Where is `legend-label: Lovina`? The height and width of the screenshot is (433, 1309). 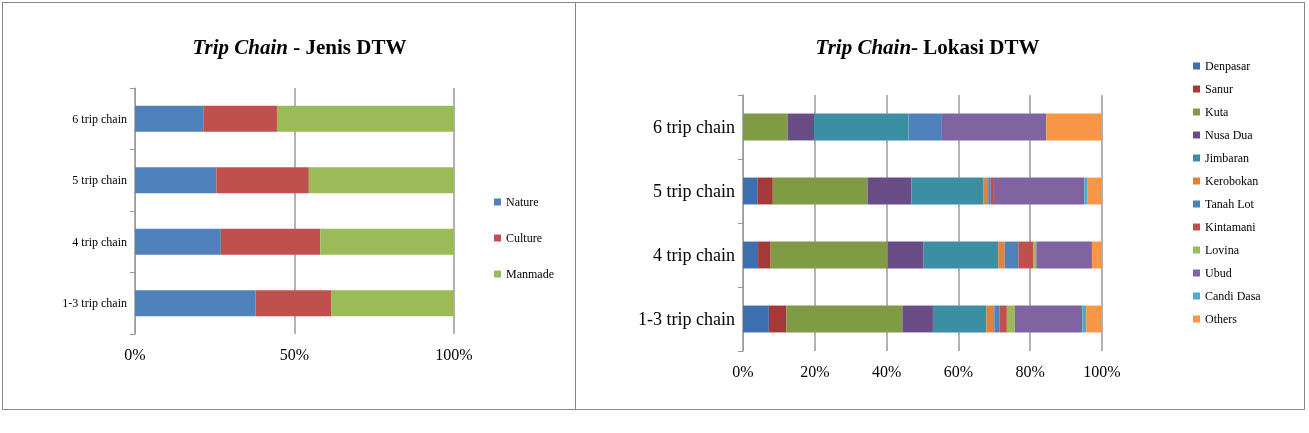
legend-label: Lovina is located at coordinates (1222, 250).